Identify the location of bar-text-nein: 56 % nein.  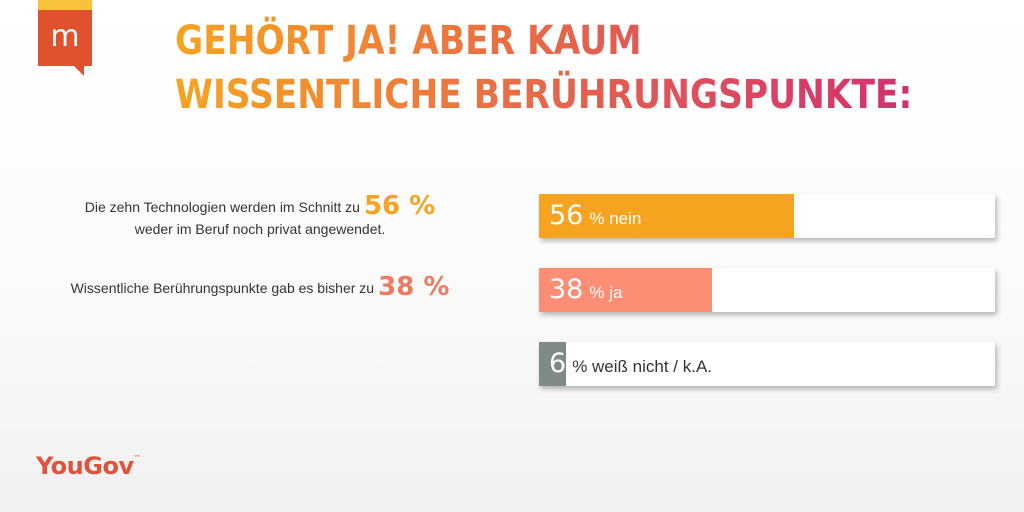
(595, 216).